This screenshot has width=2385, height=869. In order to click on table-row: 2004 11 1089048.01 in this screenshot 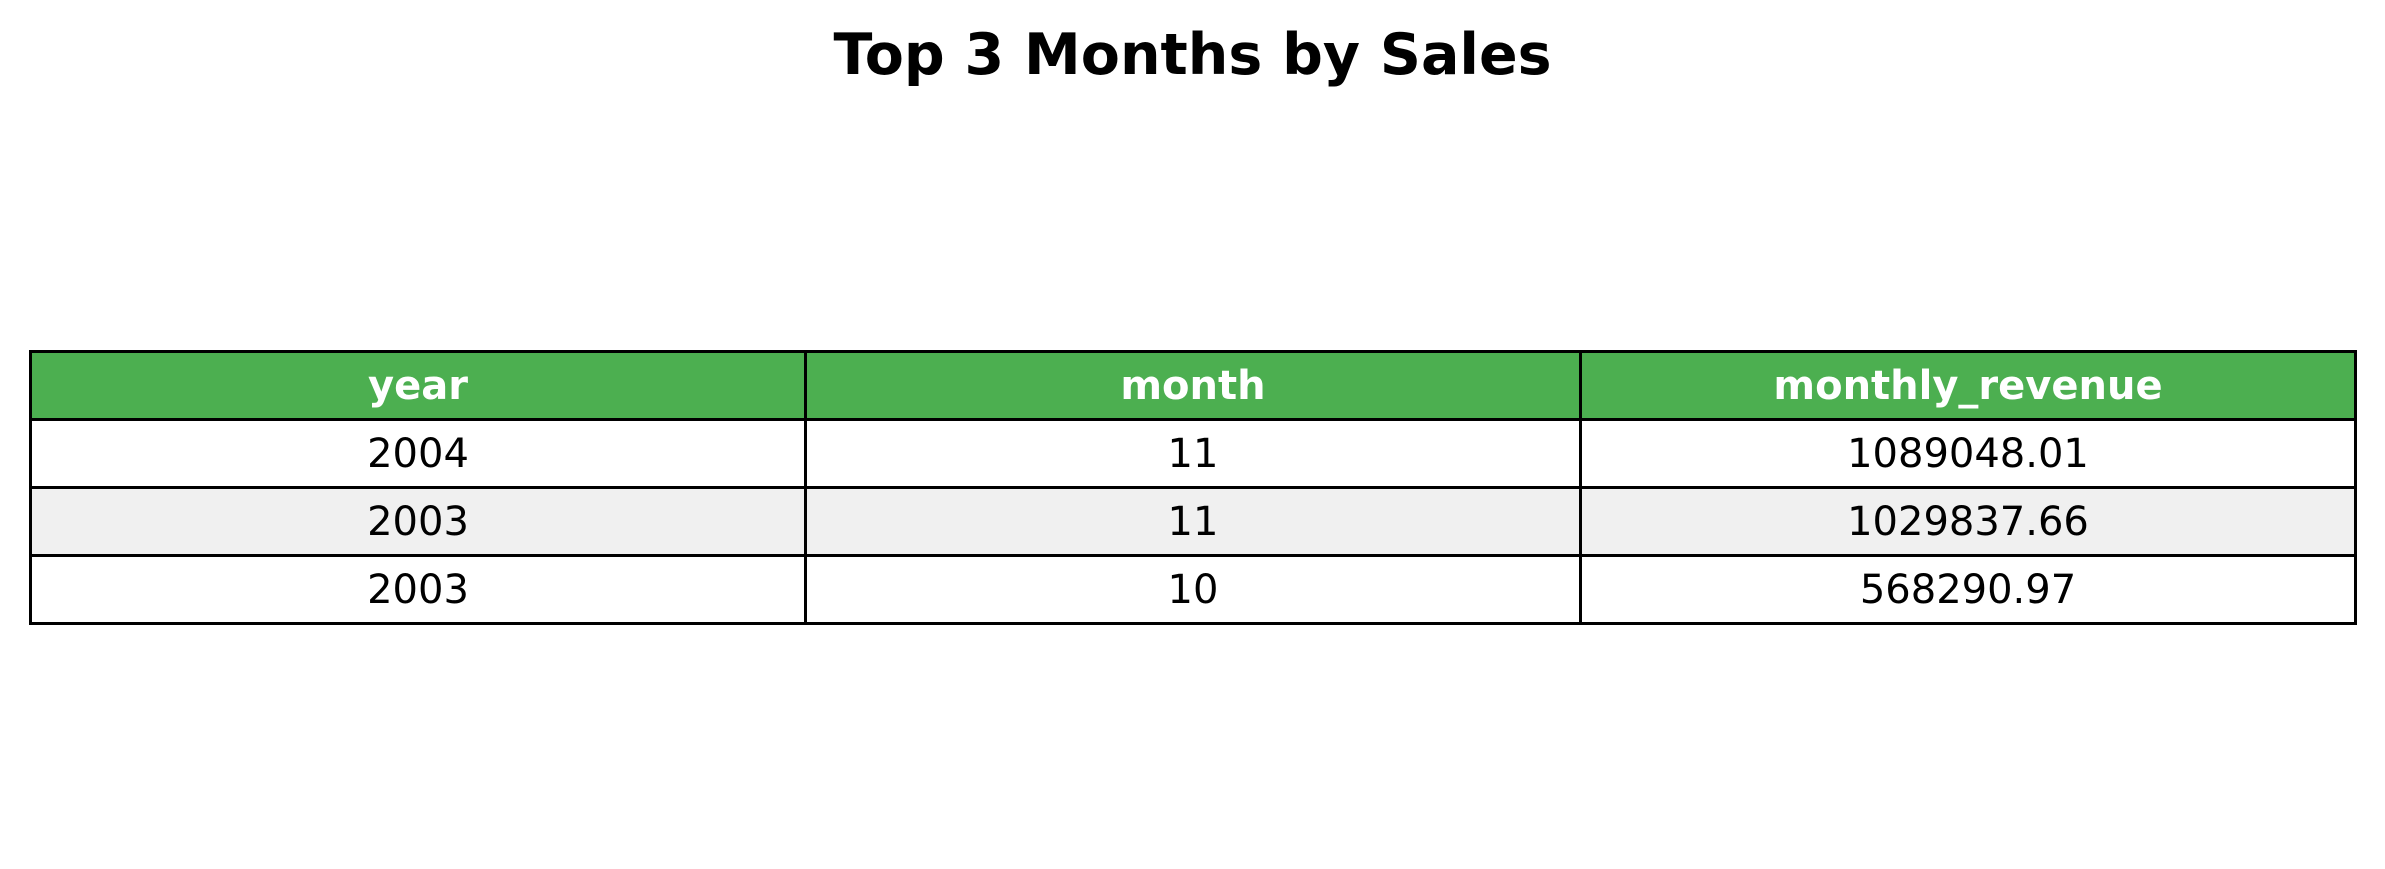, I will do `click(1193, 453)`.